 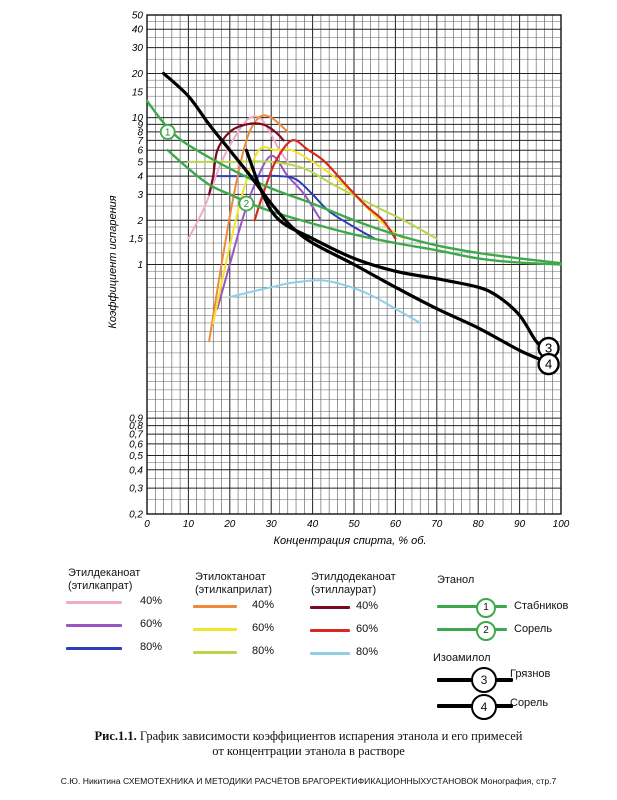 What do you see at coordinates (138, 16) in the screenshot?
I see `y-tick-label: 50` at bounding box center [138, 16].